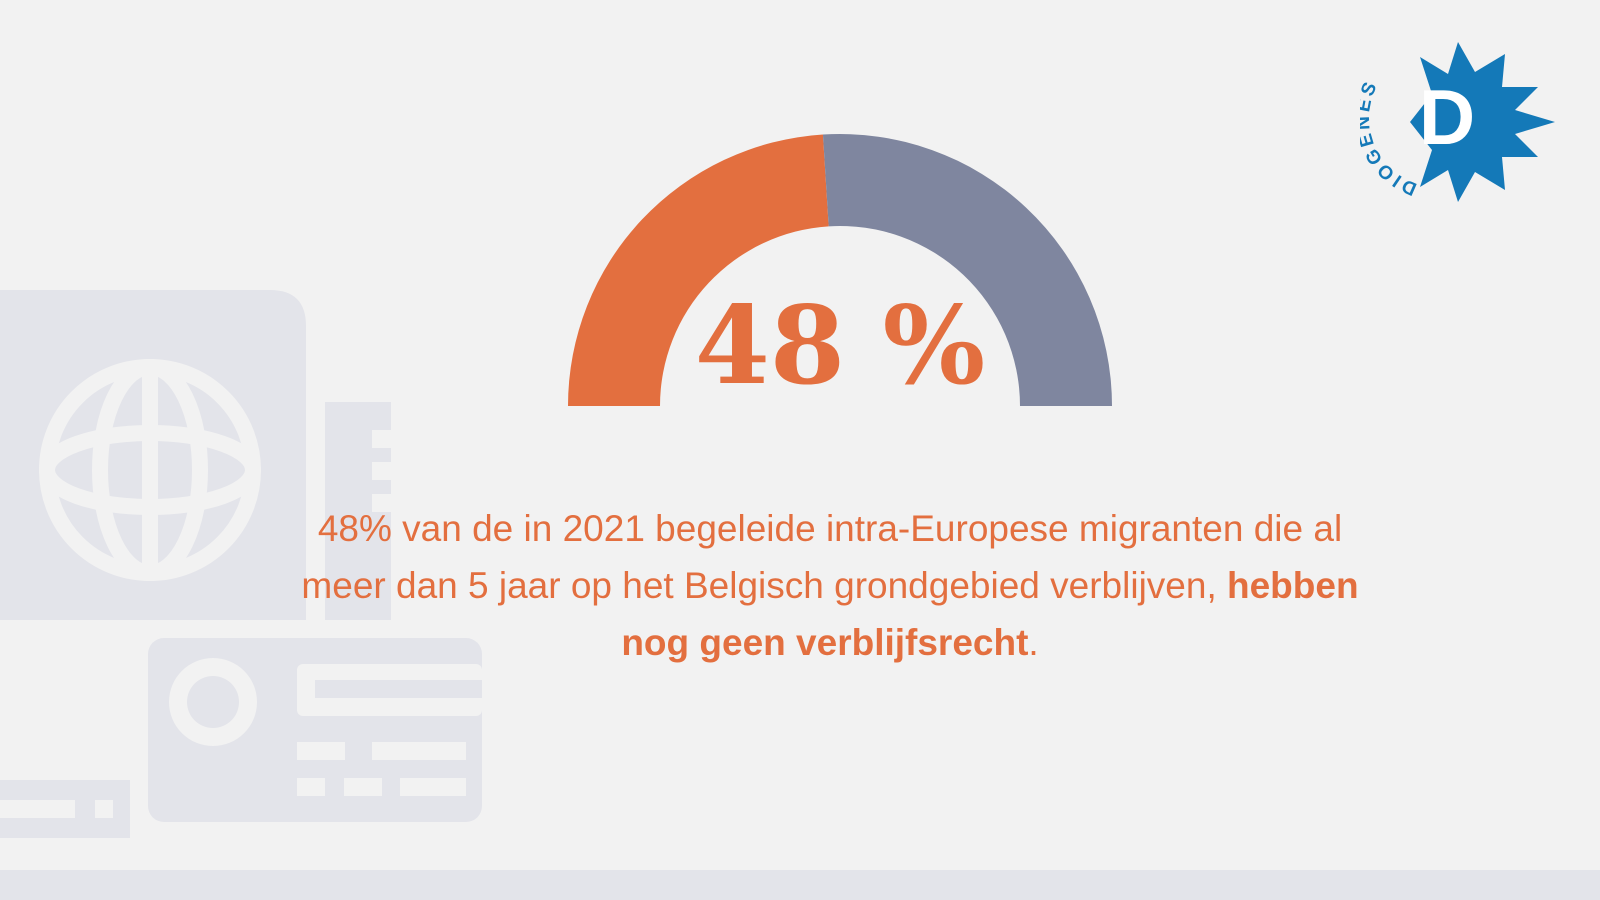 Image resolution: width=1600 pixels, height=900 pixels. I want to click on svg-text: DIOGENES, so click(1390, 138).